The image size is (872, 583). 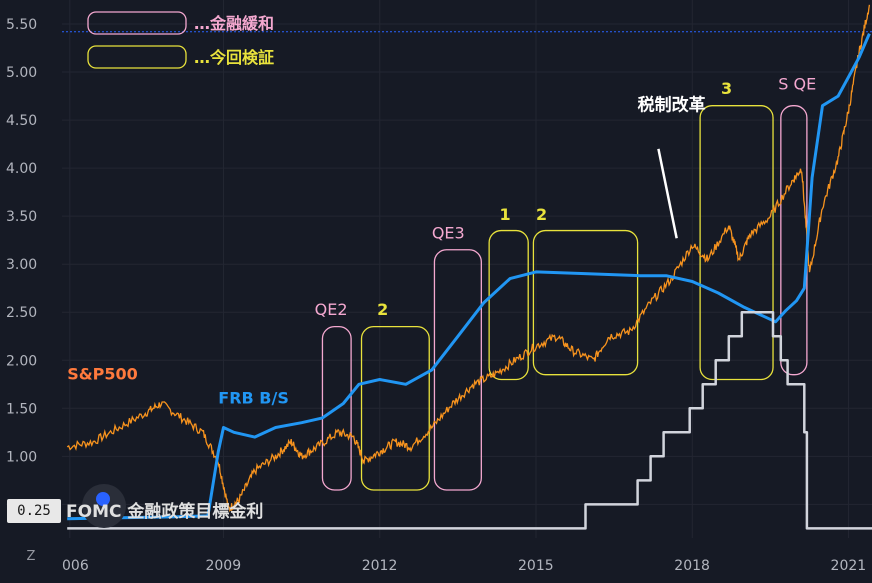 I want to click on fomc-series-label: FOMC 金融政策目標金利, so click(x=165, y=512).